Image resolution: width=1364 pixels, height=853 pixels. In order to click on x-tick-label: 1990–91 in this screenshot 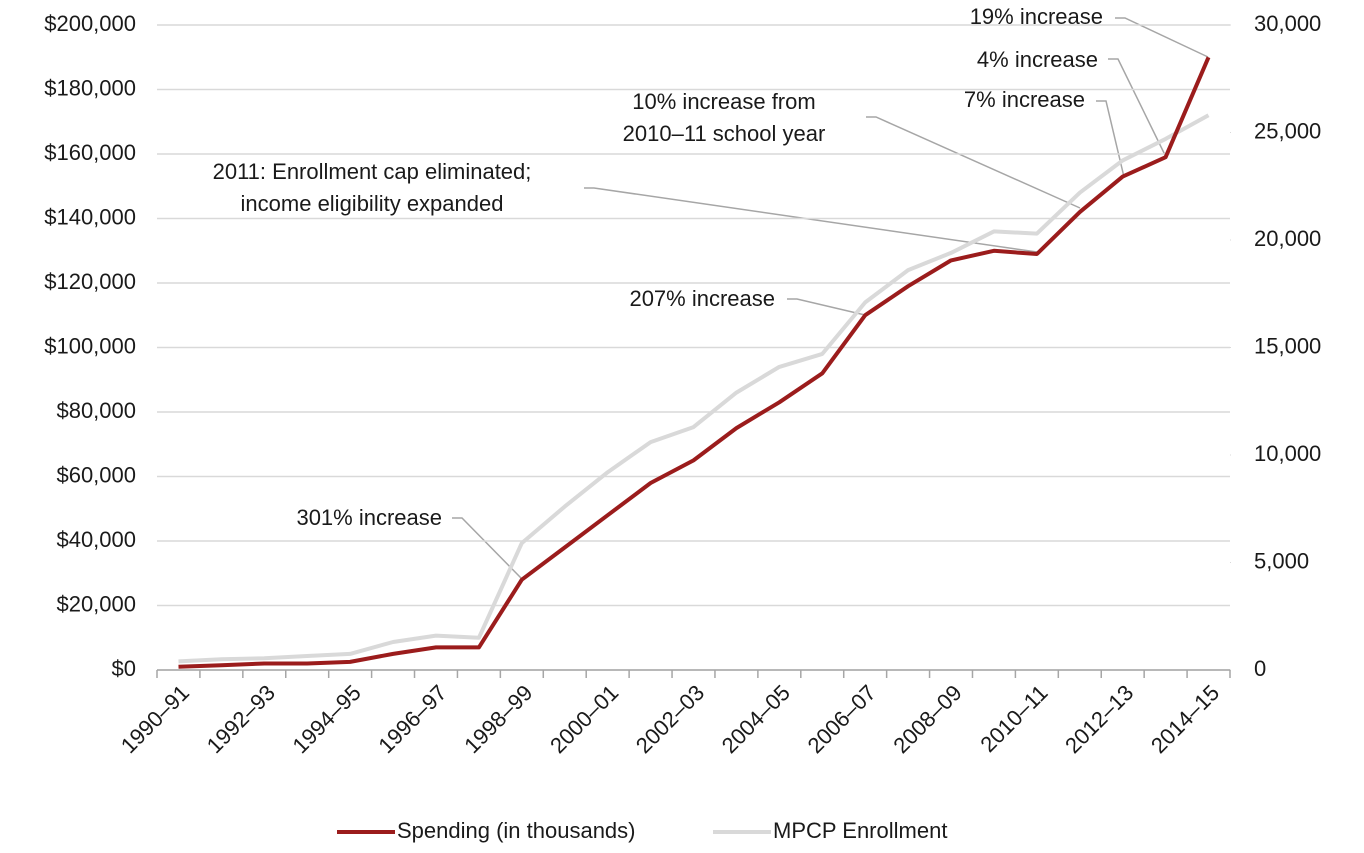, I will do `click(155, 719)`.